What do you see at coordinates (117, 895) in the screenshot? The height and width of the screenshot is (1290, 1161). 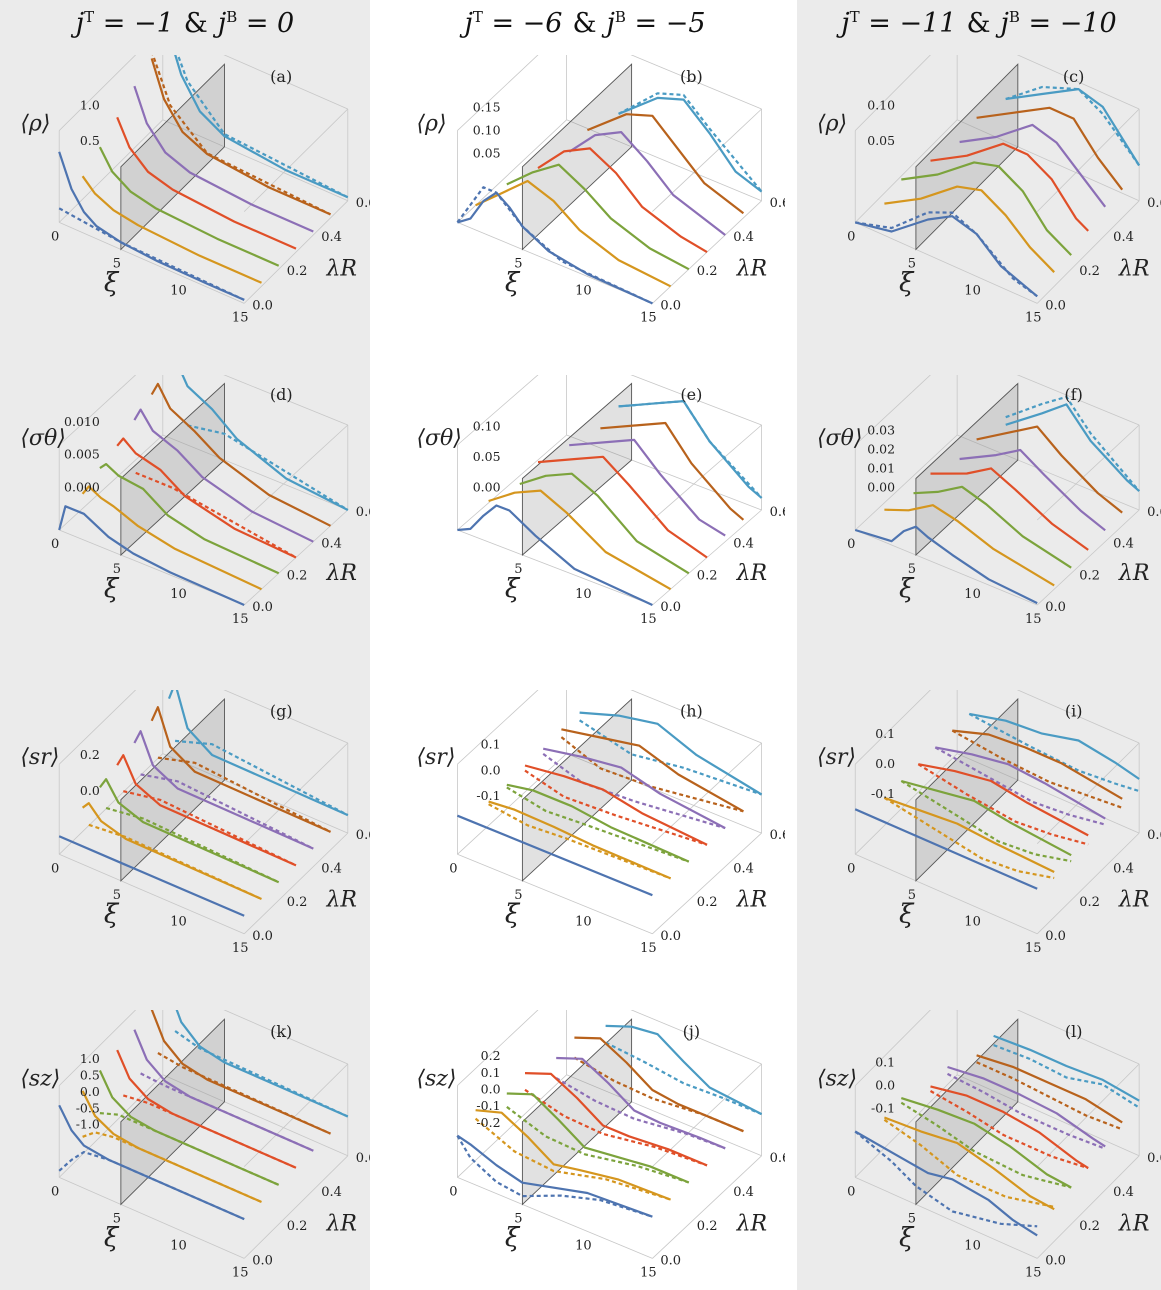 I see `x-tick-5: 5` at bounding box center [117, 895].